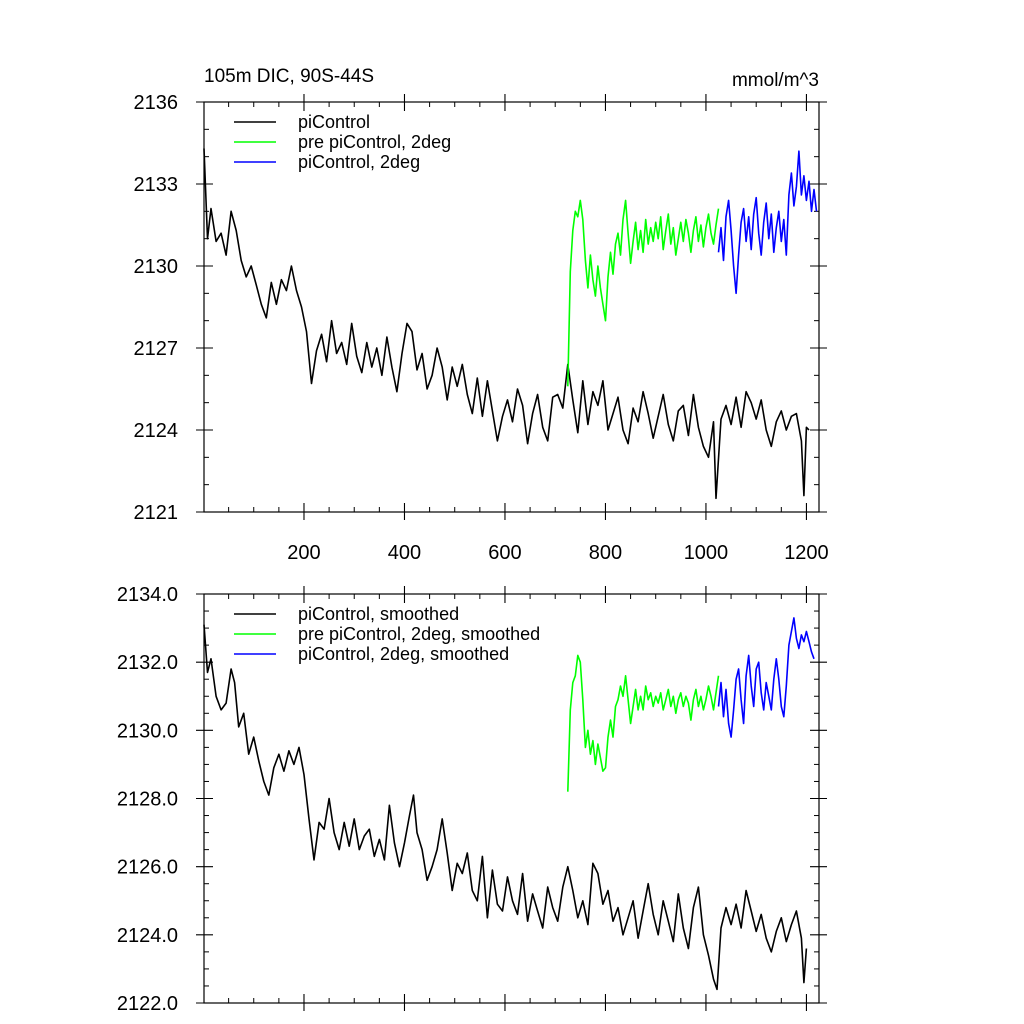  What do you see at coordinates (766, 677) in the screenshot?
I see `bottom-series-2-line` at bounding box center [766, 677].